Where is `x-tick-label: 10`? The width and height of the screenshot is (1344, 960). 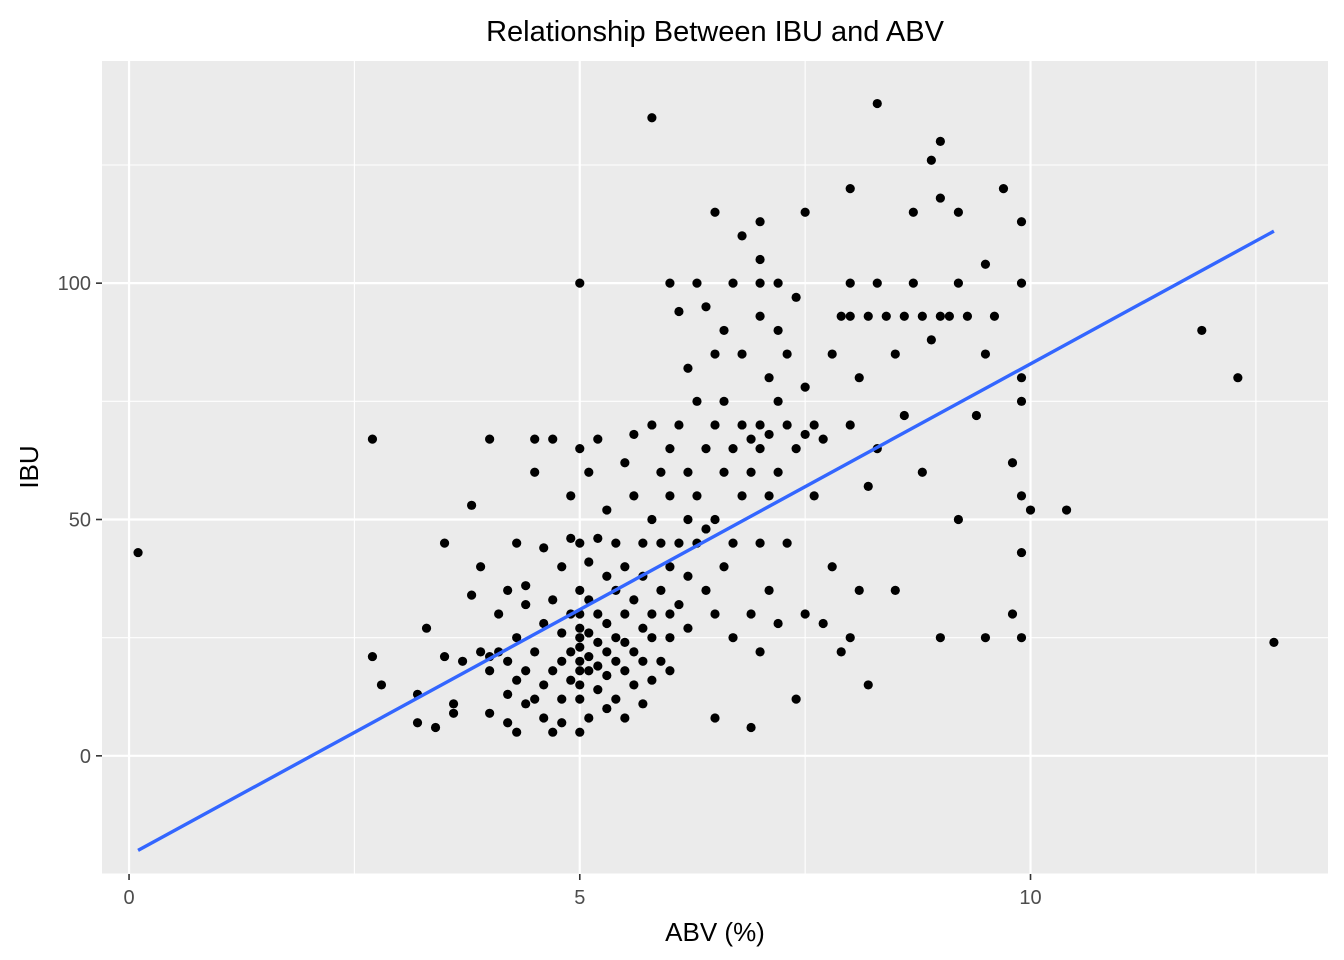
x-tick-label: 10 is located at coordinates (1030, 898).